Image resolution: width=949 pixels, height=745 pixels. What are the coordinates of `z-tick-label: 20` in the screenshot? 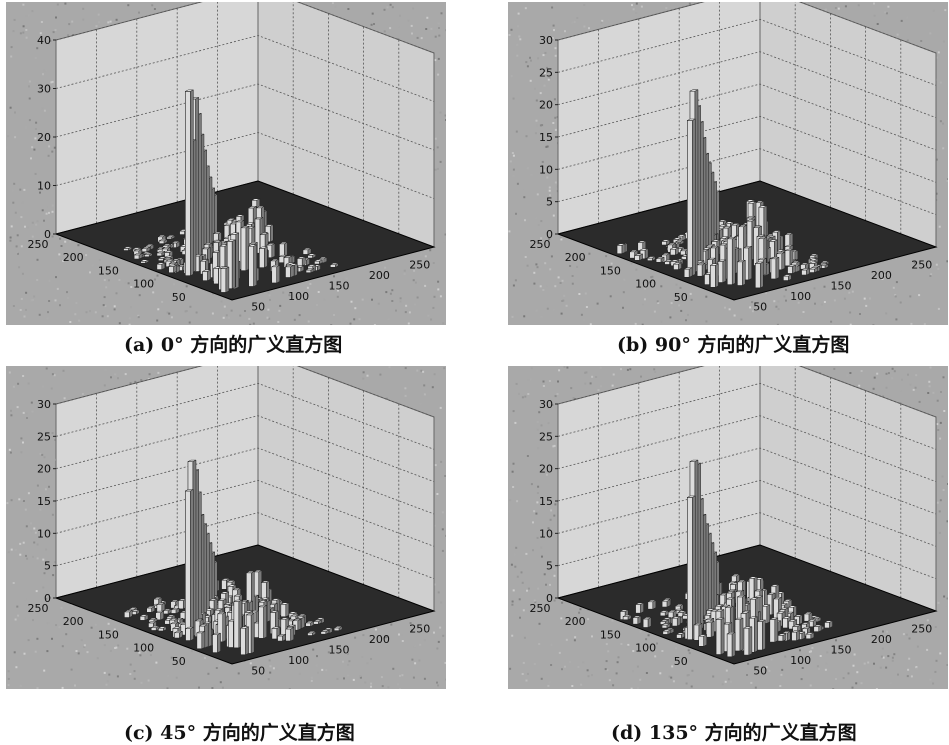 It's located at (44, 137).